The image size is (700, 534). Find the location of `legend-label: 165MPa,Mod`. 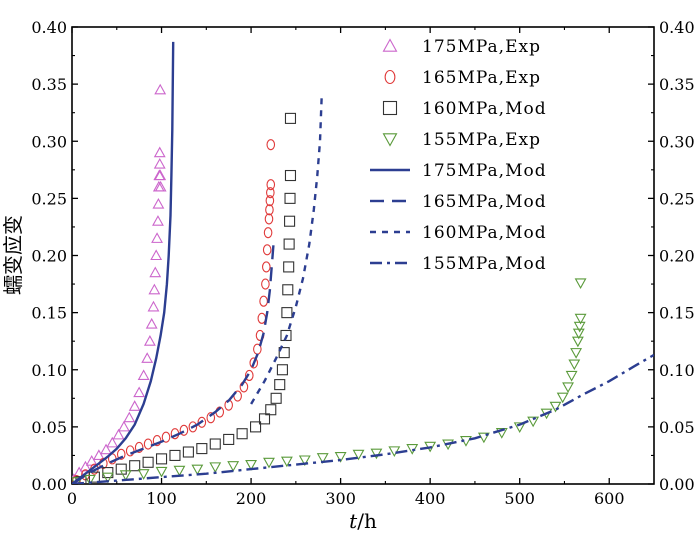

legend-label: 165MPa,Mod is located at coordinates (484, 202).